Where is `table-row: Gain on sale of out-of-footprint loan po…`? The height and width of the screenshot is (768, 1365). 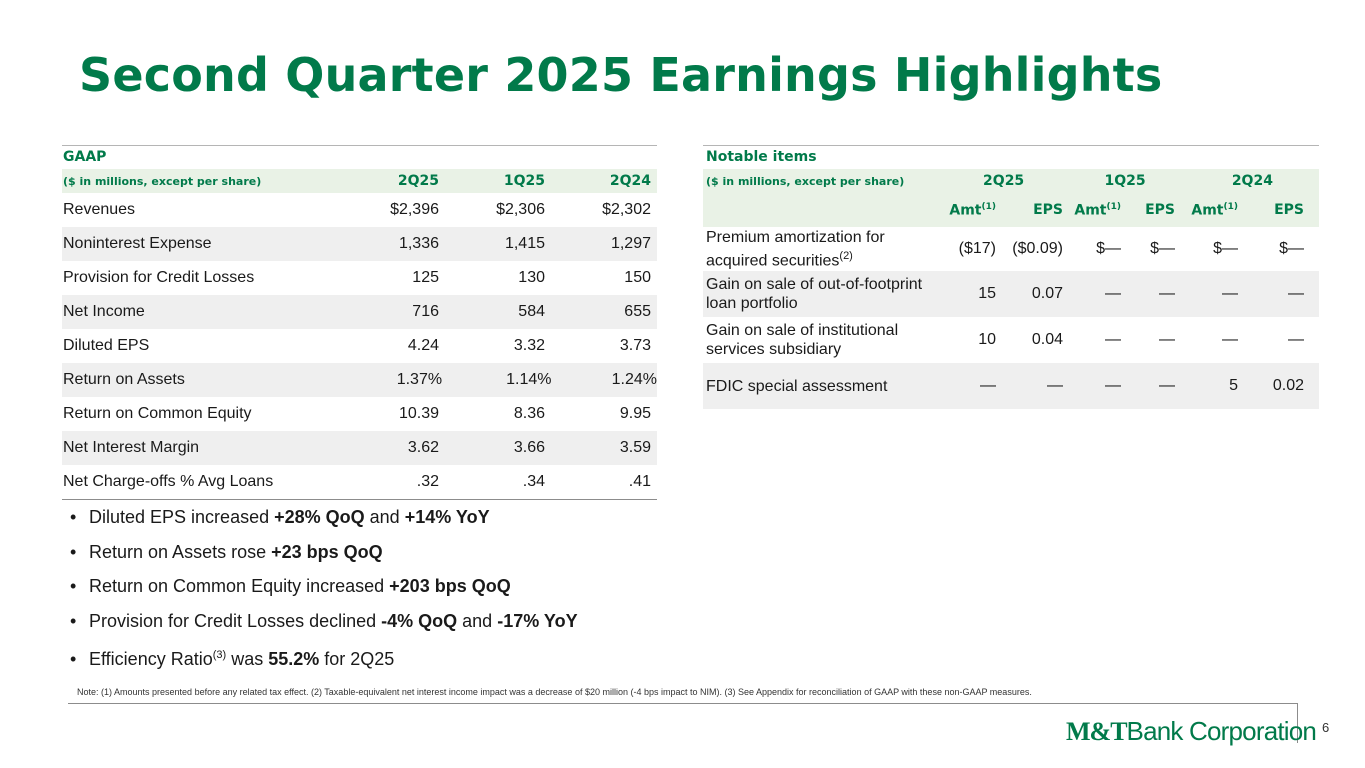
table-row: Gain on sale of out-of-footprint loan po… is located at coordinates (1011, 294).